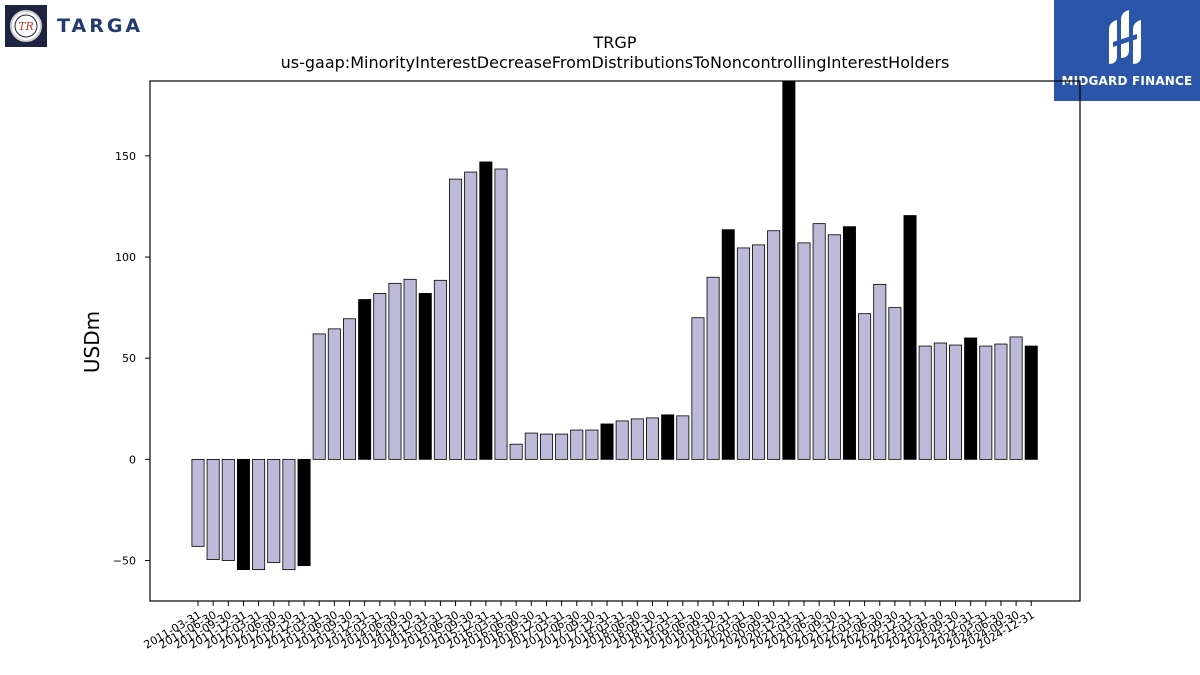  What do you see at coordinates (125, 257) in the screenshot?
I see `y-tick-label: 100` at bounding box center [125, 257].